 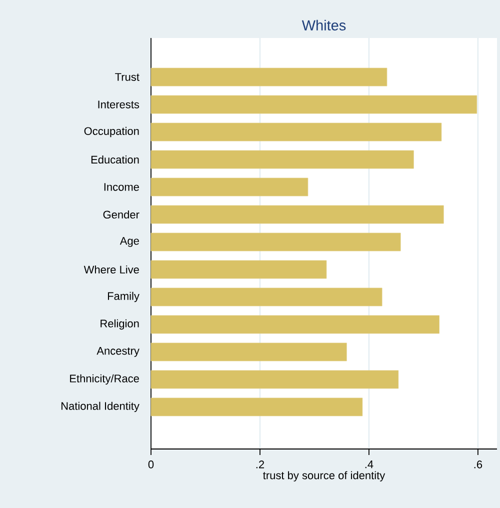 I want to click on y-tick-label: National Identity, so click(x=100, y=407).